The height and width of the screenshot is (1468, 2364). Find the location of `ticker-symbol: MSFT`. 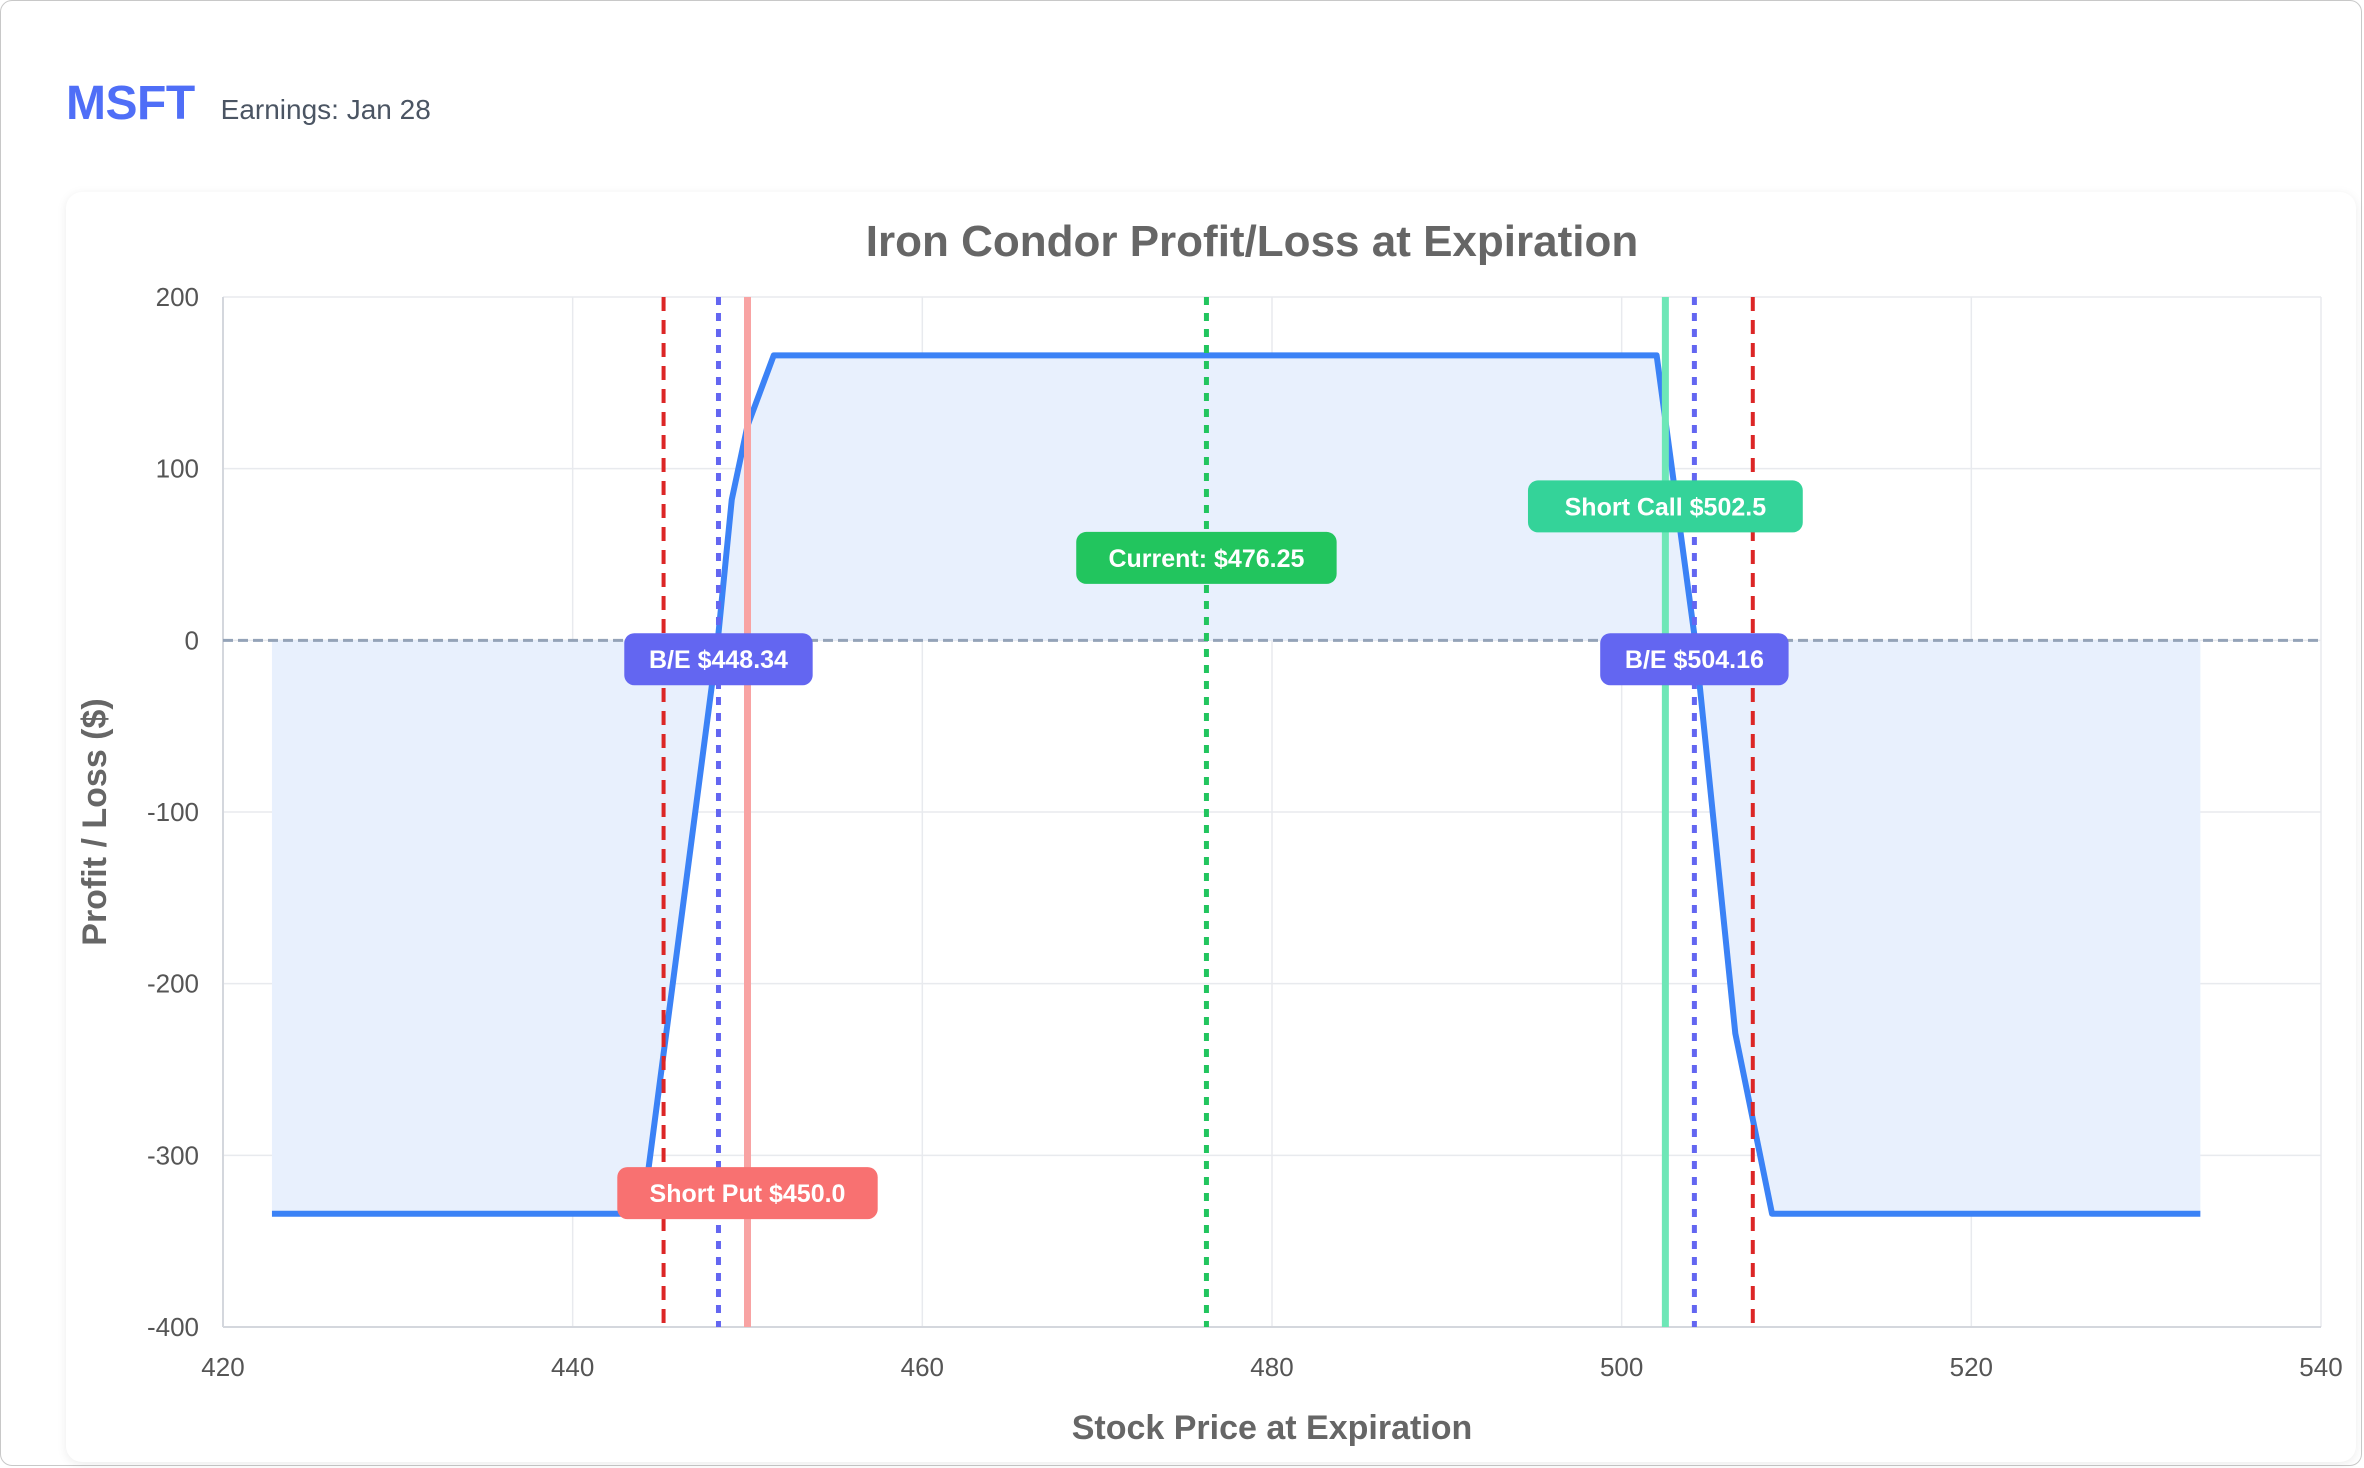

ticker-symbol: MSFT is located at coordinates (130, 103).